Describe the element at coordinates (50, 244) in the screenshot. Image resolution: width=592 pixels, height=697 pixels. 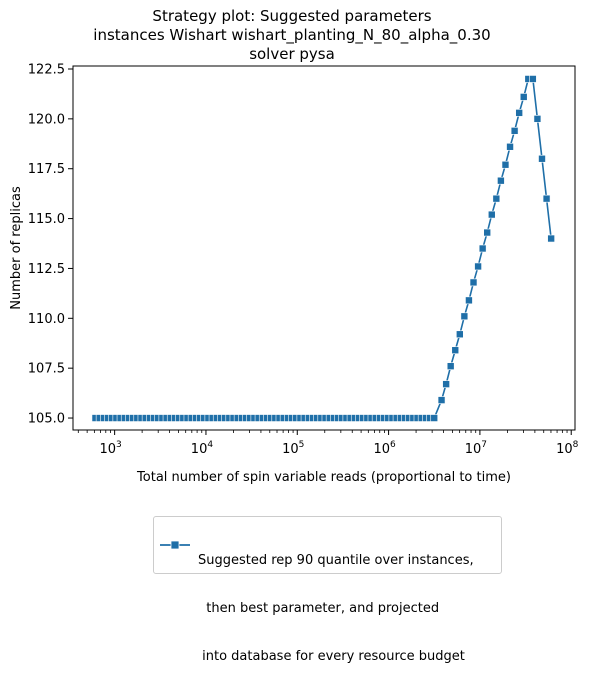
I see `y-axis: 105.0 107.5 110.0 112.5 115.0 117.5 120.0 122.5` at that location.